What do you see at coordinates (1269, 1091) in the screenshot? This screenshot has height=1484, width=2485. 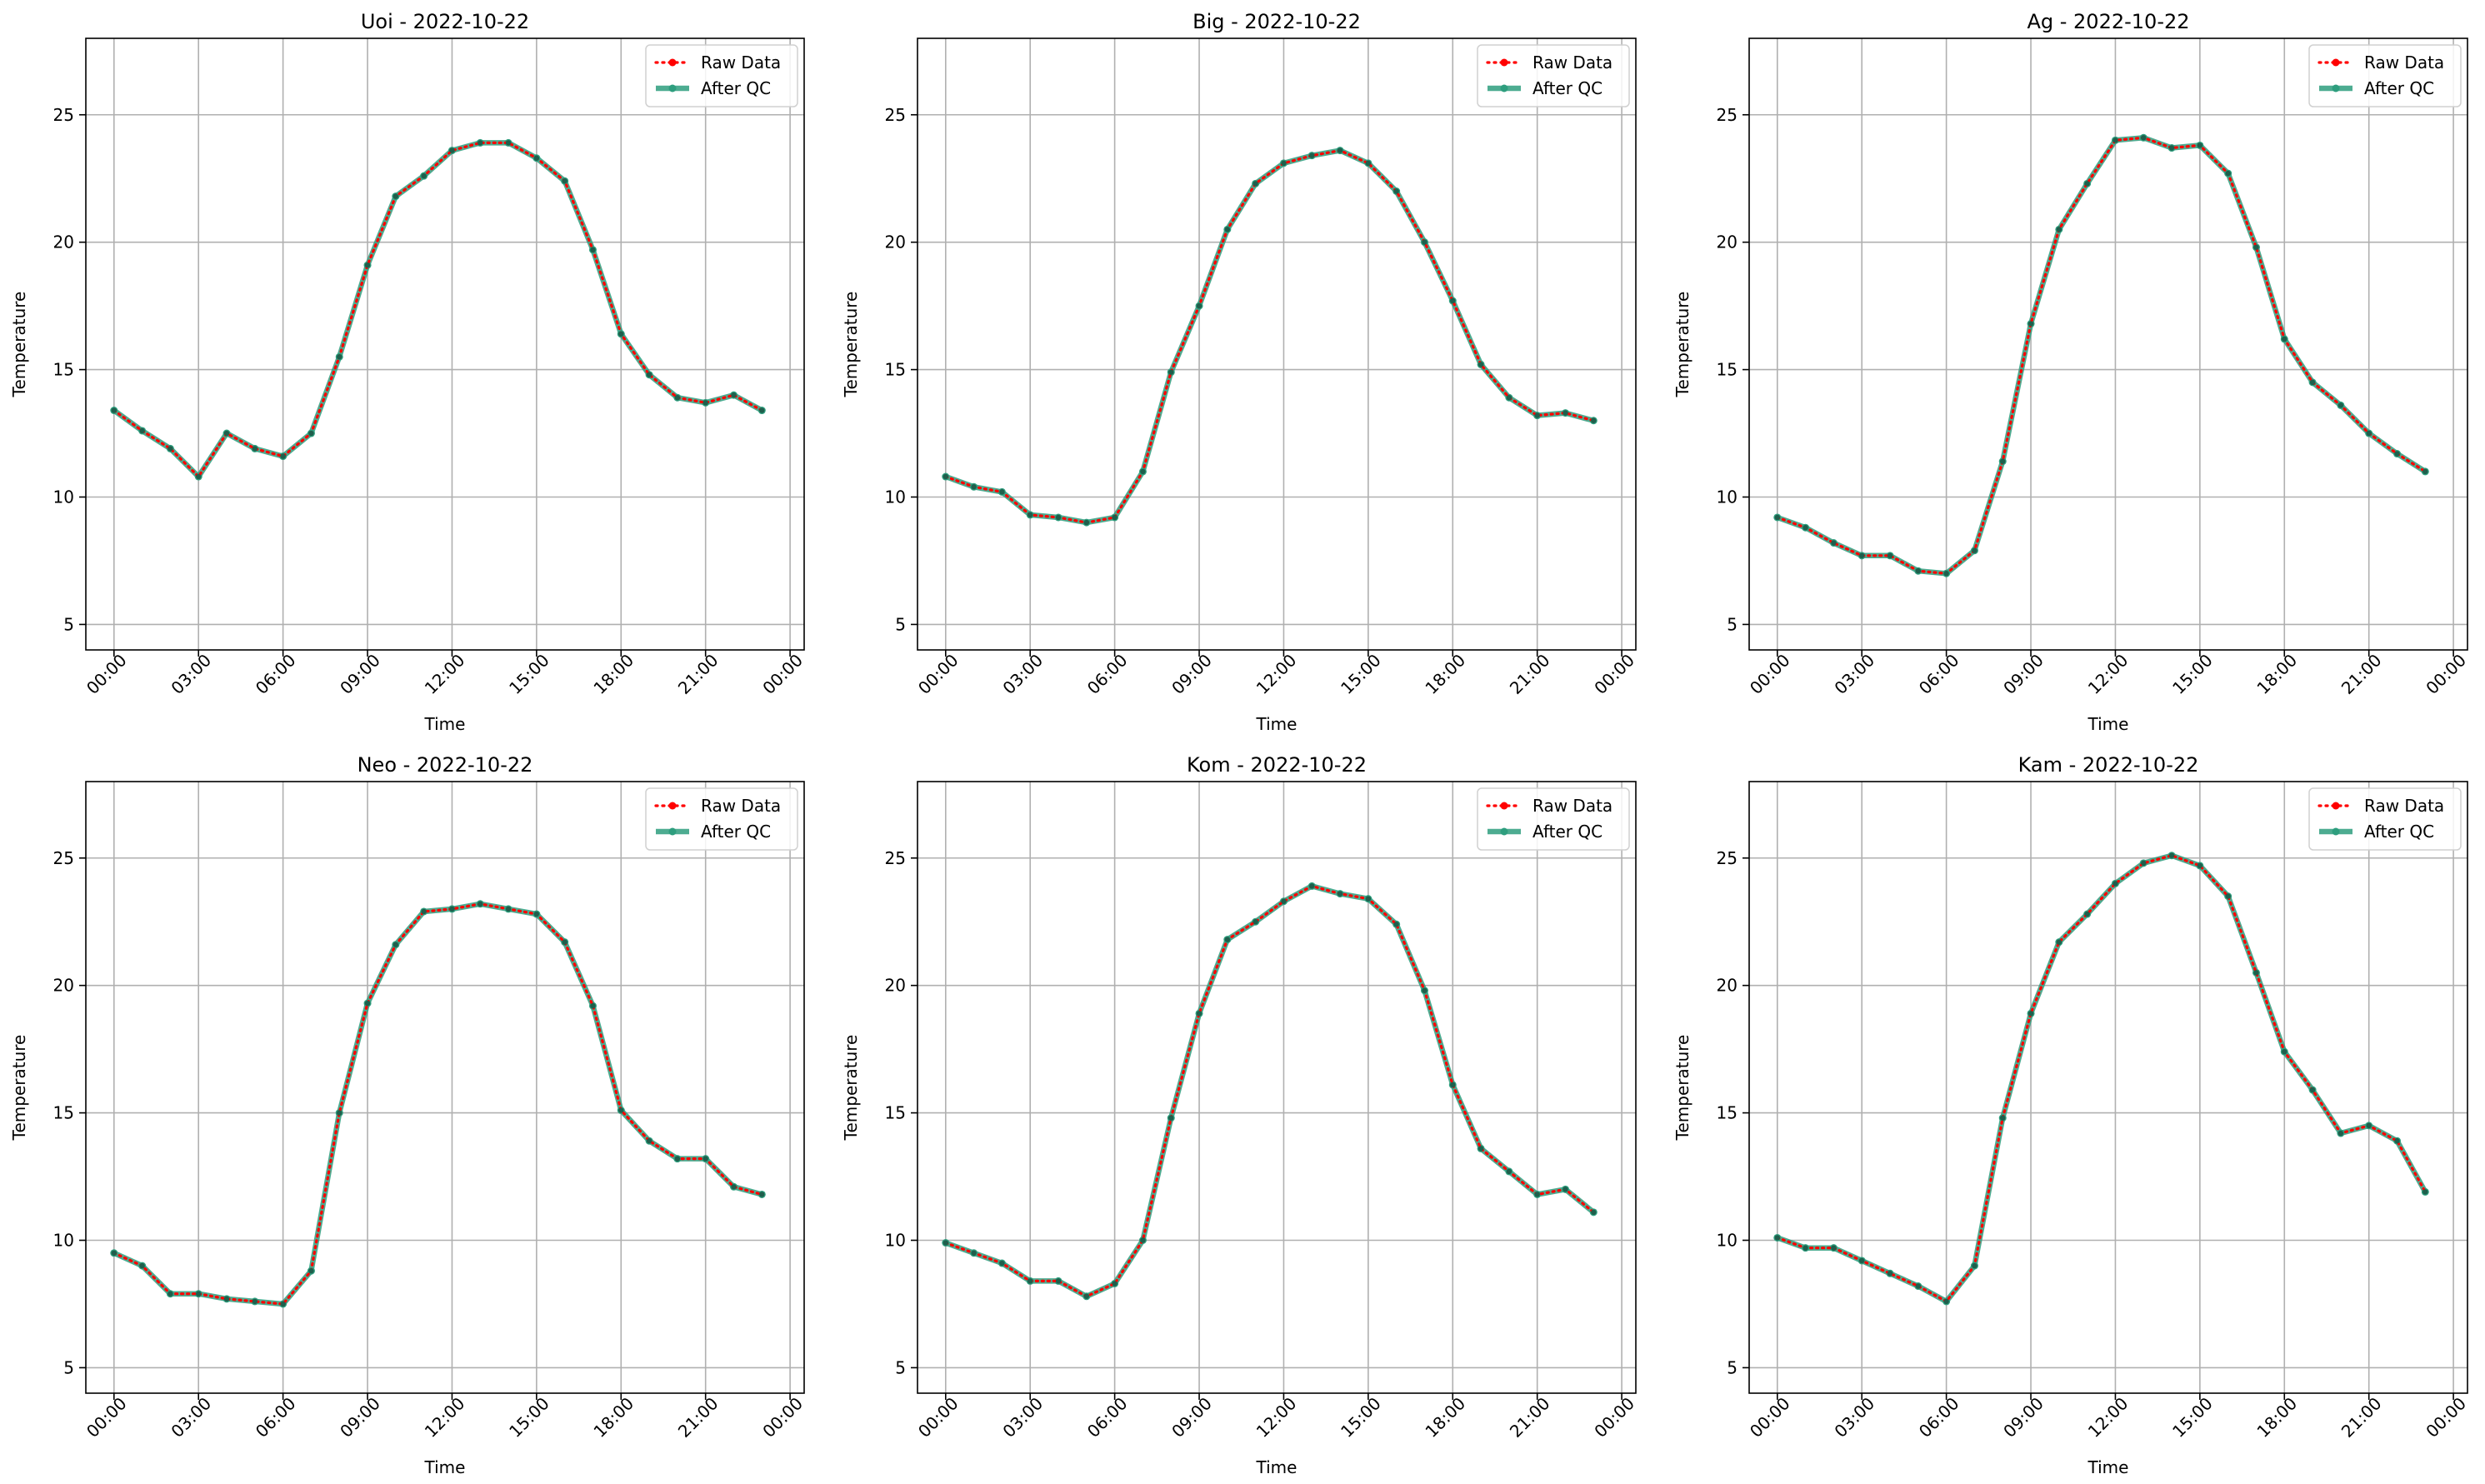 I see `series-line-raw` at bounding box center [1269, 1091].